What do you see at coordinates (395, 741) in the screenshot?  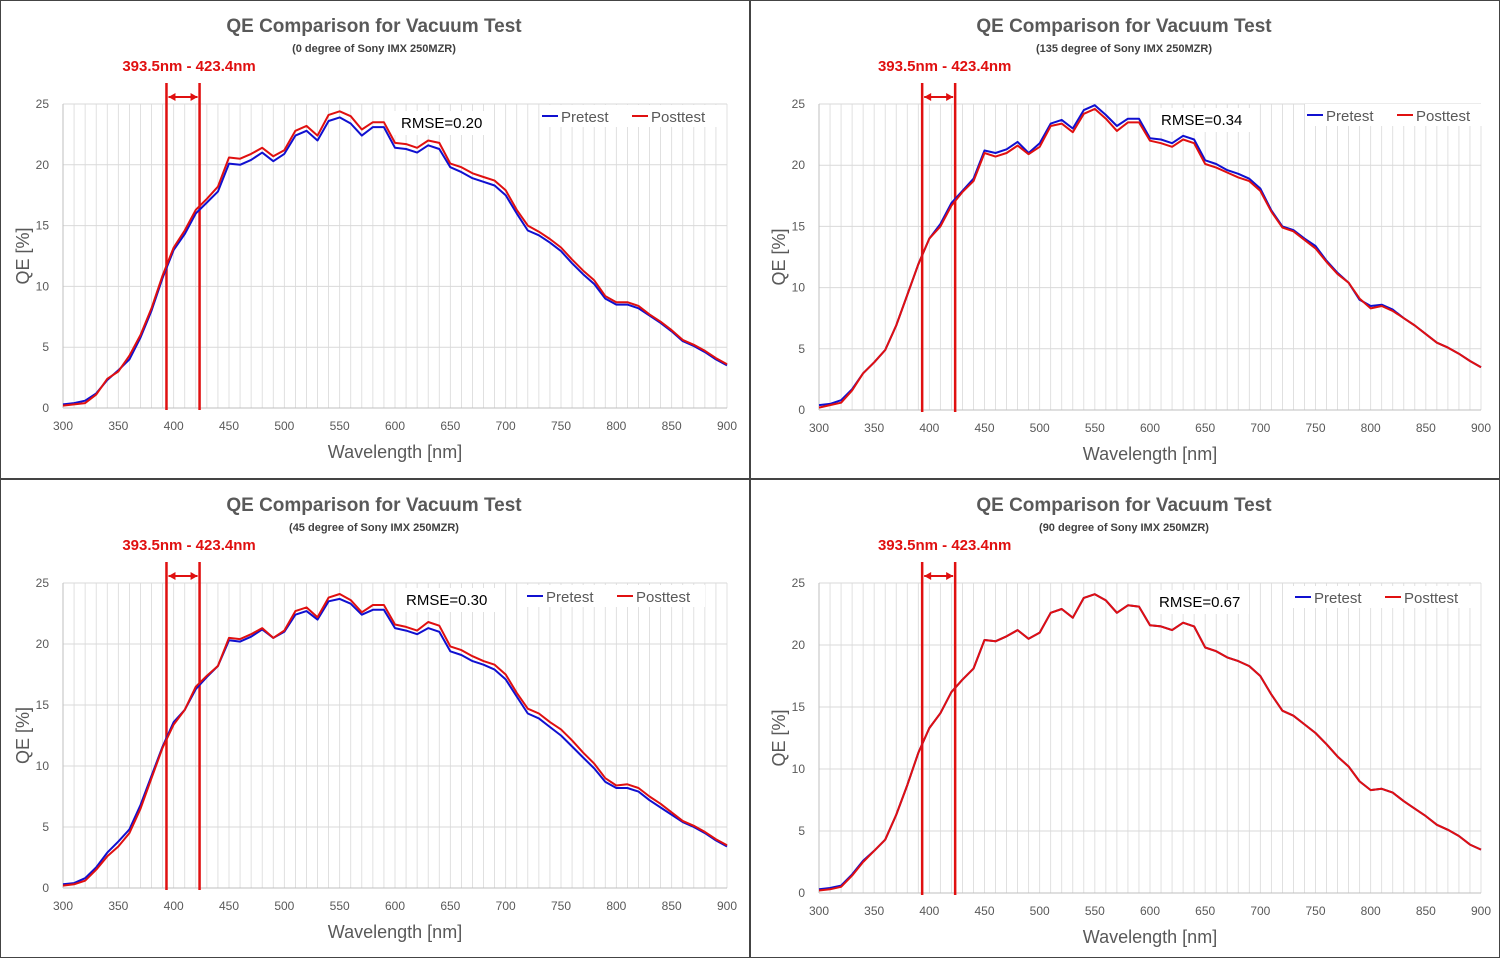 I see `series-line-pretest` at bounding box center [395, 741].